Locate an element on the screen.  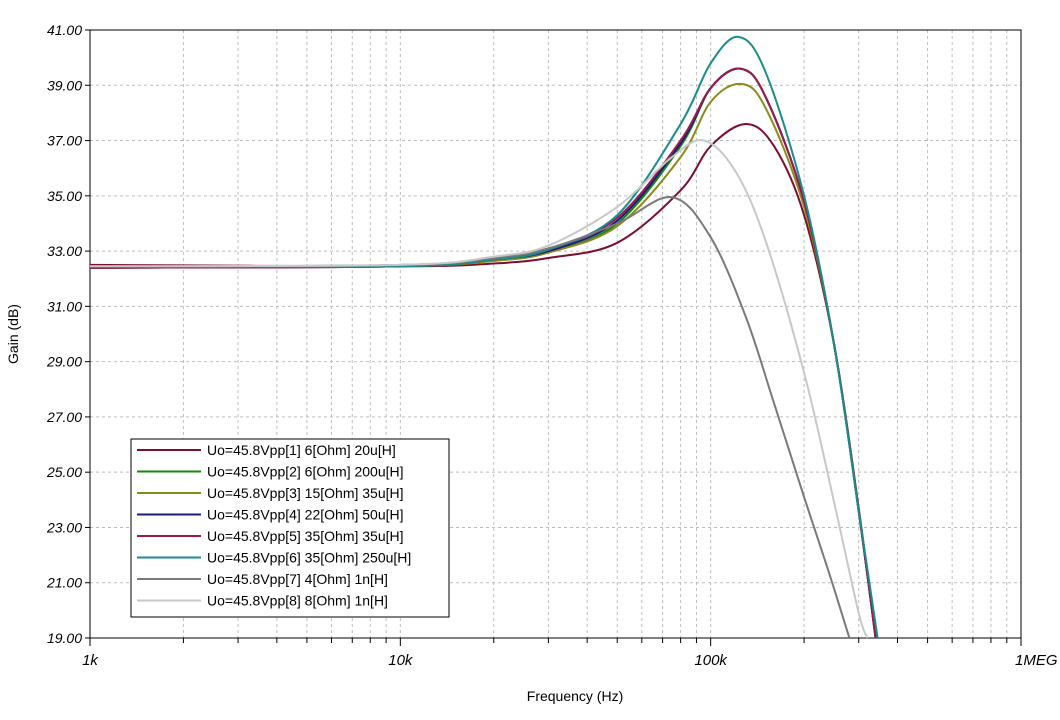
y-tick-label: 21.00 is located at coordinates (64, 583).